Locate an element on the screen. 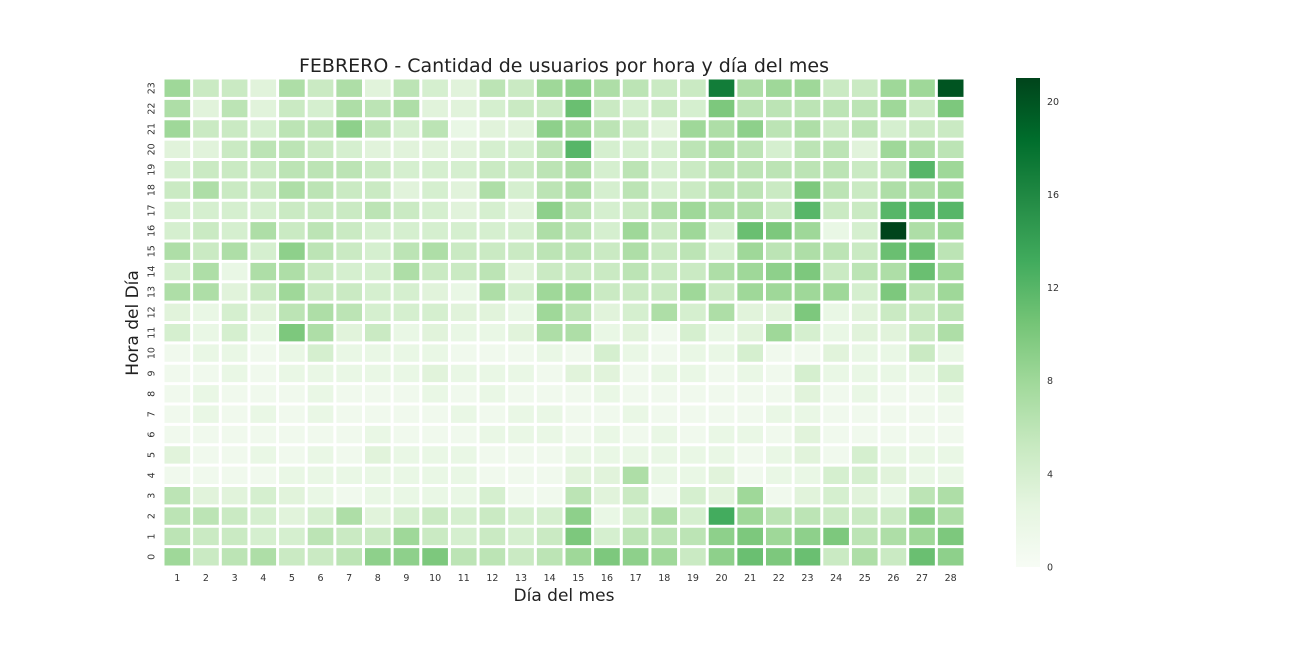 The image size is (1296, 648). heatmap-cell-h22-d4 is located at coordinates (263, 108).